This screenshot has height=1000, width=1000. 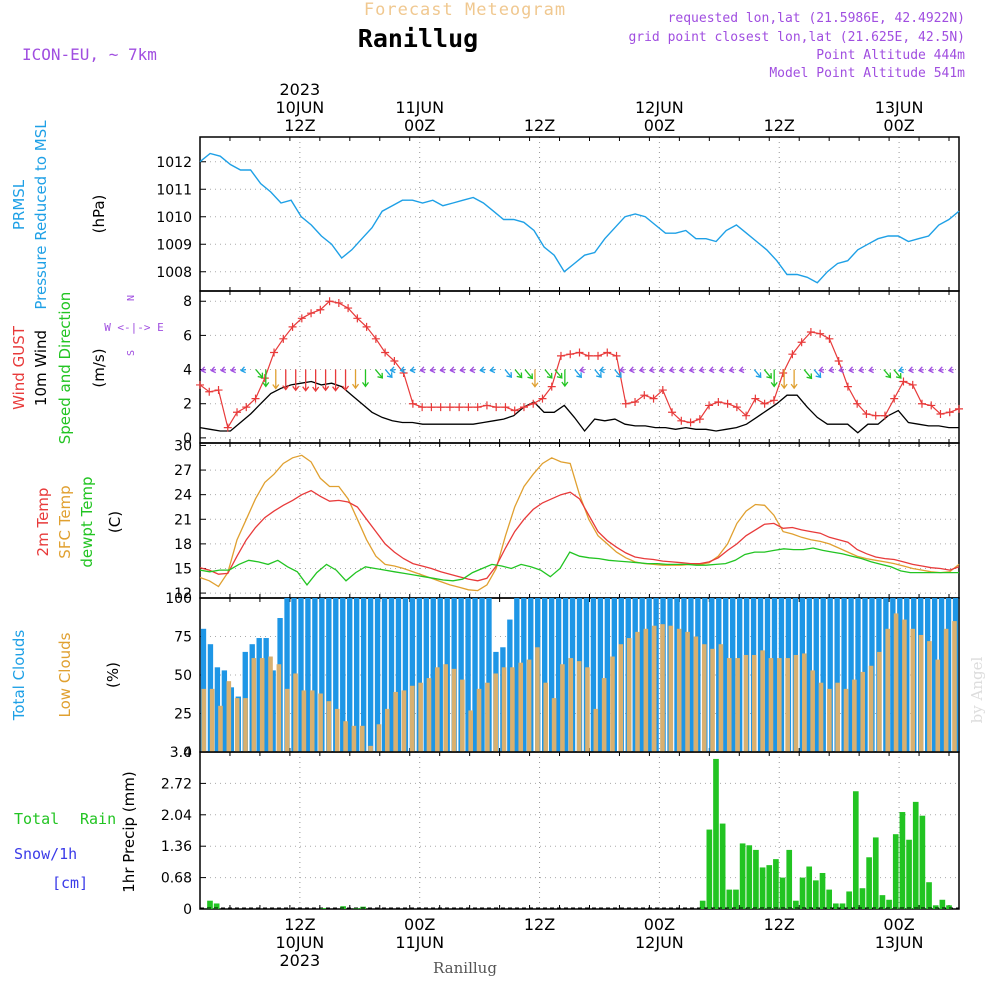 I want to click on model-point-altitude: Model Point Altitude 541m, so click(x=867, y=73).